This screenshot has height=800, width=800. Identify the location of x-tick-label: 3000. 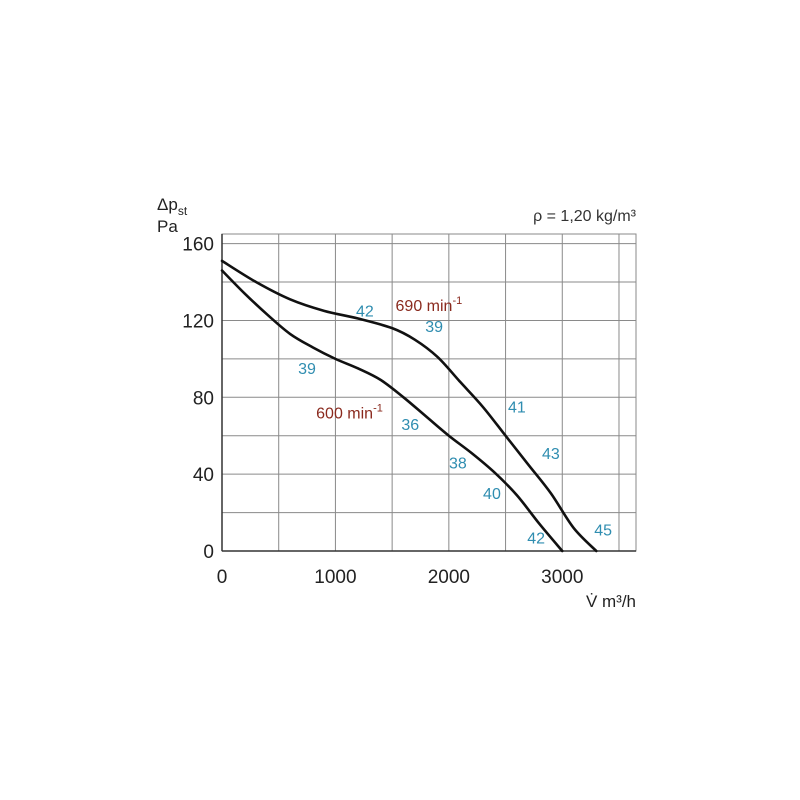
(562, 577).